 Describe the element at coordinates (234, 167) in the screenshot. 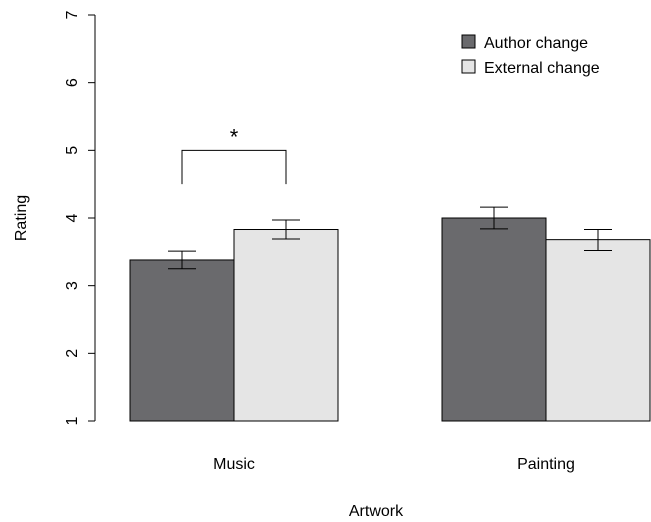

I see `significance-bracket` at that location.